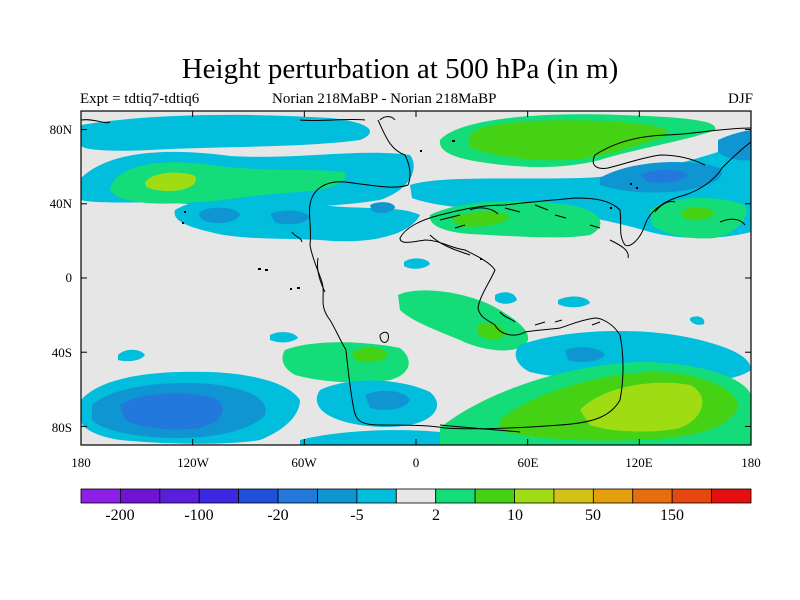  I want to click on contour-positive-antarctic-core, so click(641, 407).